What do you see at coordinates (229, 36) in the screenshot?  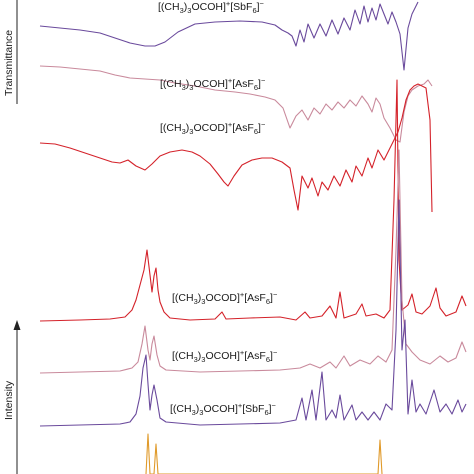 I see `trace-panel0-series0` at bounding box center [229, 36].